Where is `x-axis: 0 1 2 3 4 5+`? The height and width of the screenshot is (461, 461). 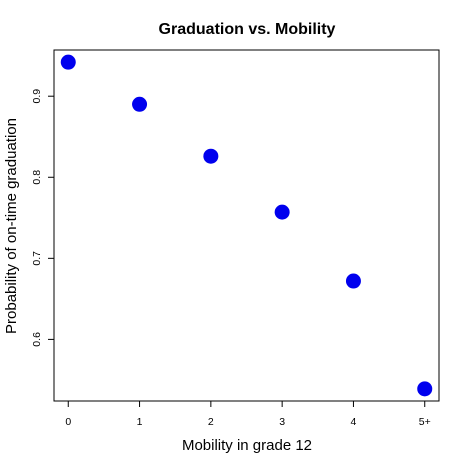
x-axis: 0 1 2 3 4 5+ is located at coordinates (248, 414).